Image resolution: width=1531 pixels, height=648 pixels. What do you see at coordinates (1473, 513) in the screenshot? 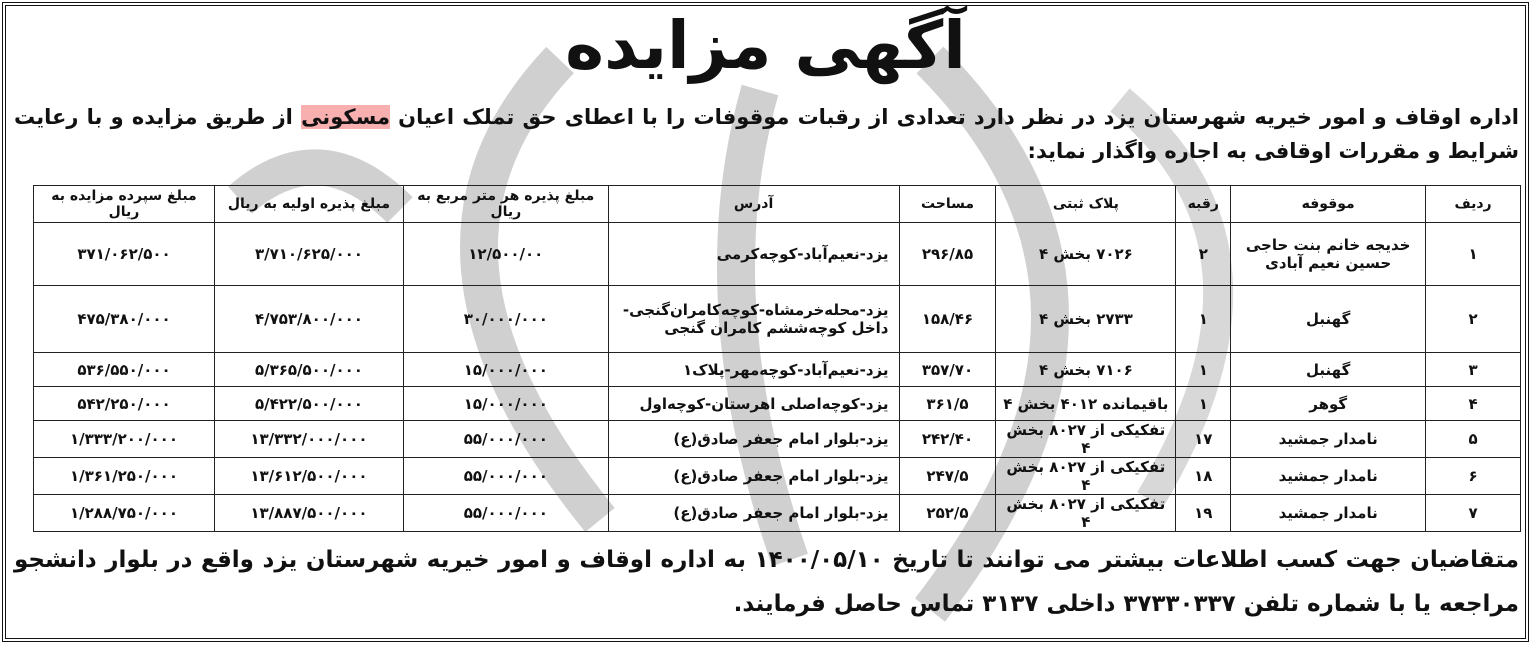
I see `cell-row-number: ۷` at bounding box center [1473, 513].